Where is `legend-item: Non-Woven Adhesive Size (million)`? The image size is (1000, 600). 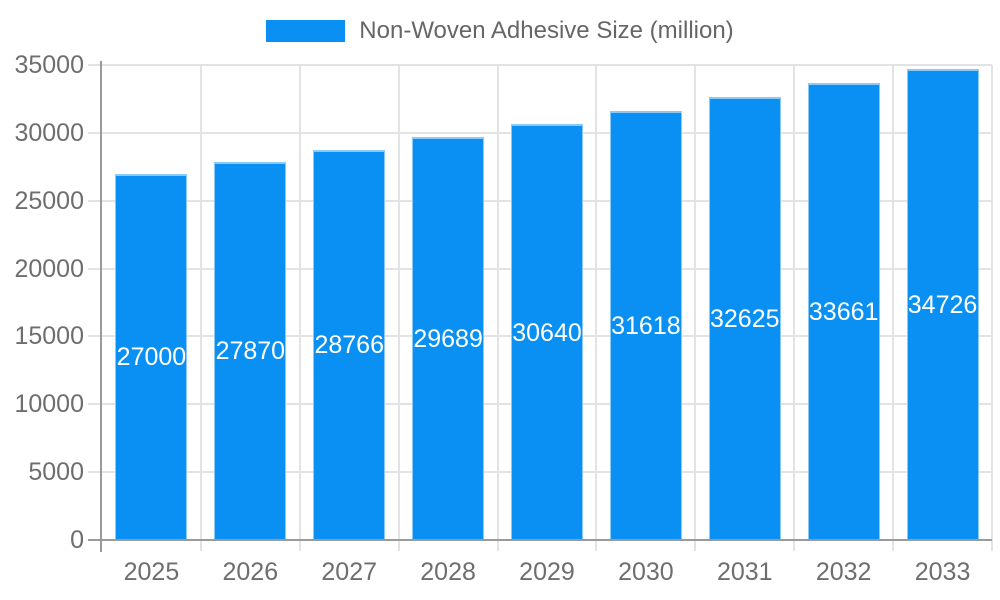 legend-item: Non-Woven Adhesive Size (million) is located at coordinates (500, 31).